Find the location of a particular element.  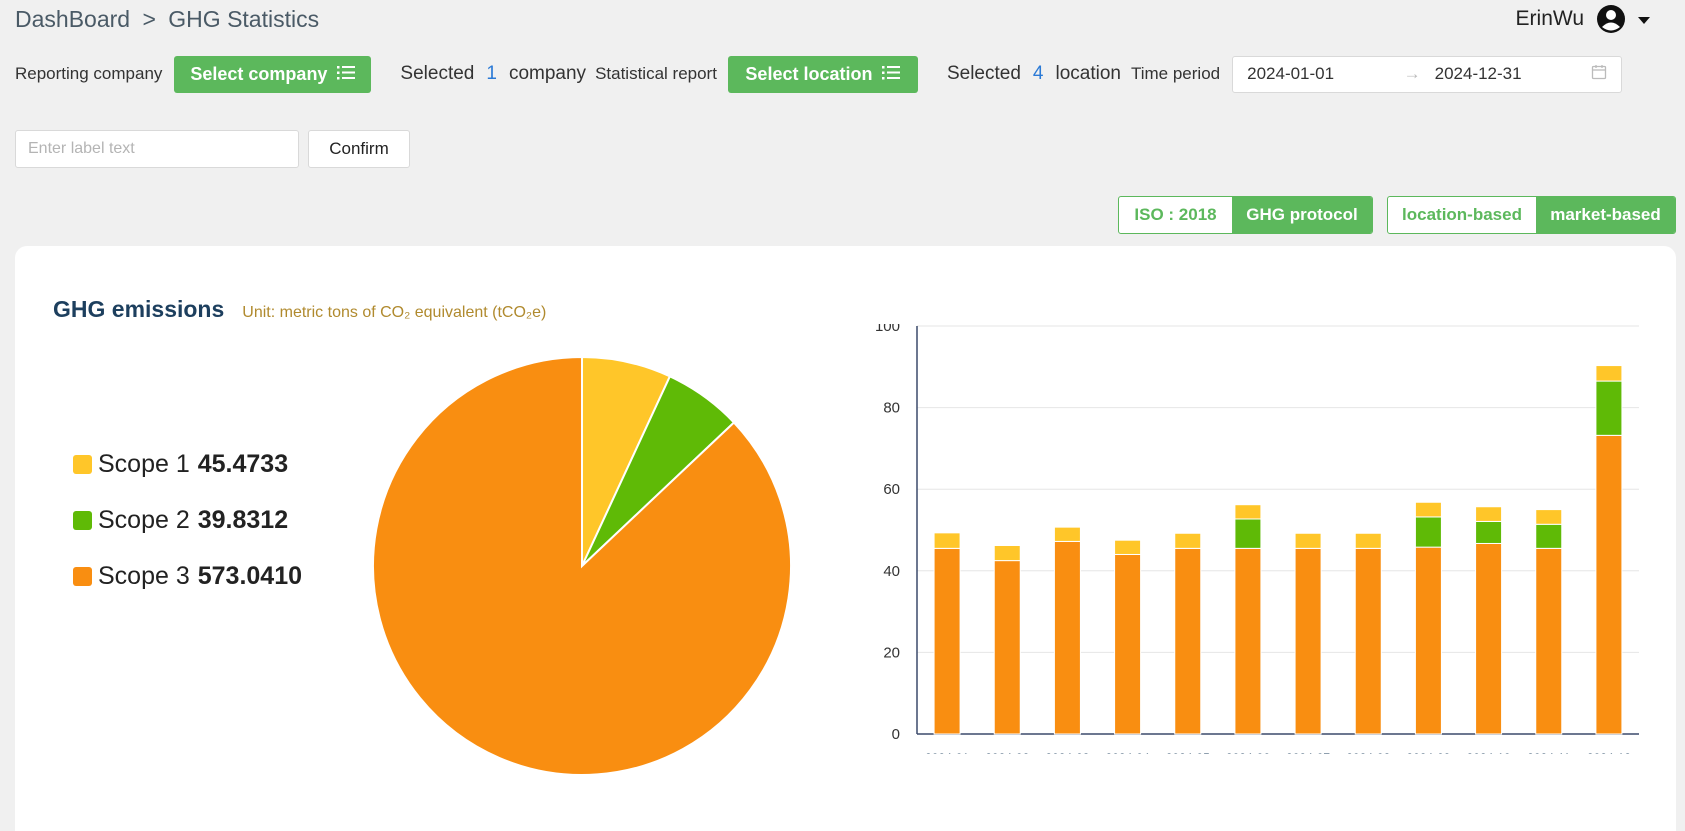

legend-value: 45.4733 is located at coordinates (243, 463).